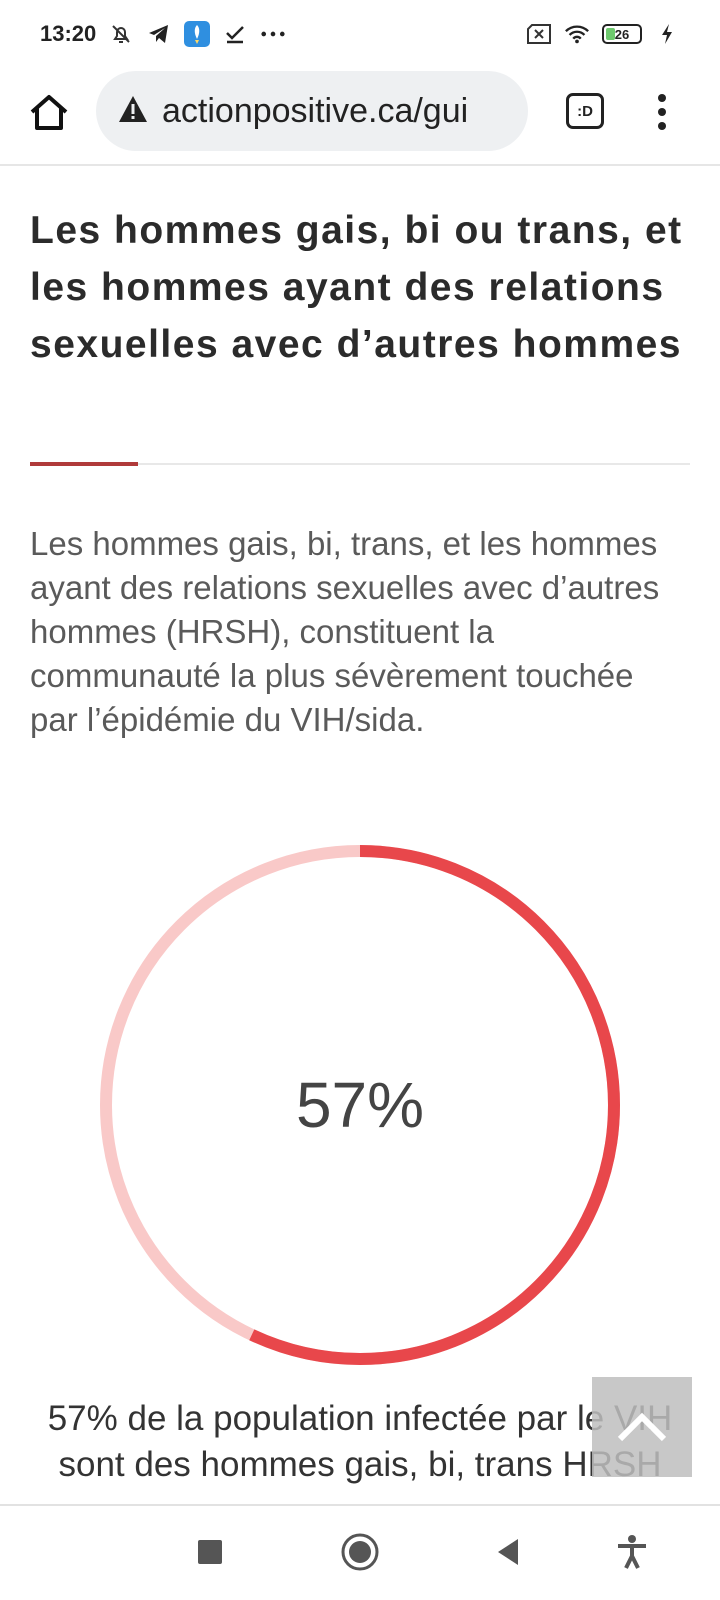 This screenshot has height=1600, width=720. Describe the element at coordinates (235, 34) in the screenshot. I see `checkmark-icon` at that location.